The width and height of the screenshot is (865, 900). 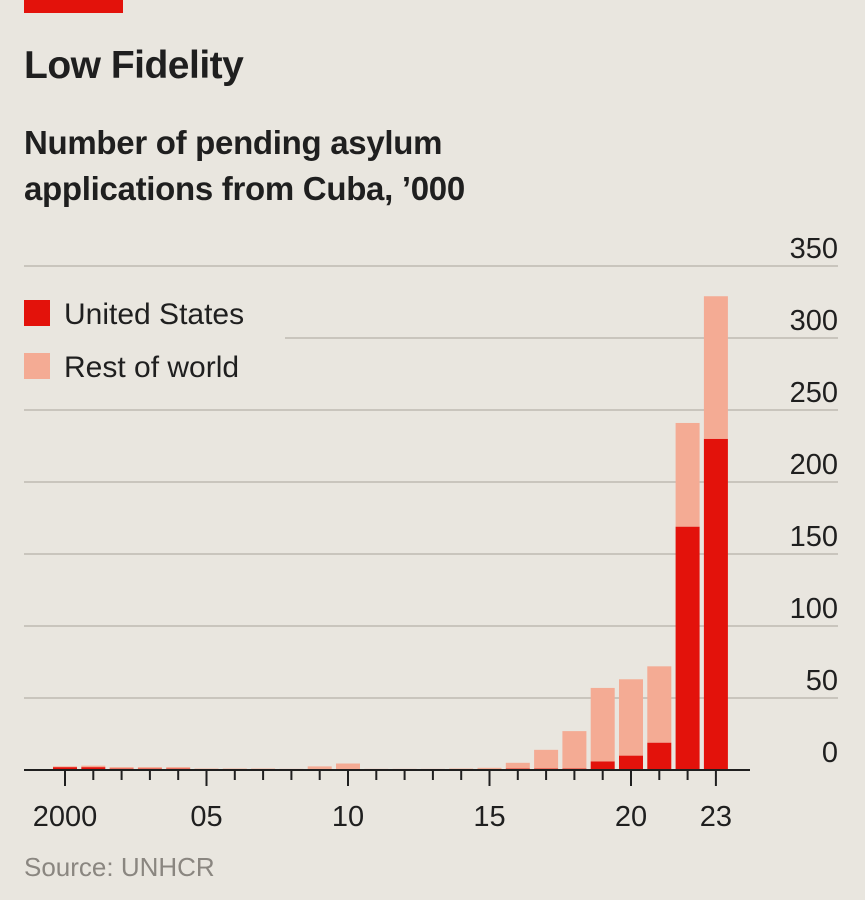 I want to click on bar-us-2000, so click(x=65, y=768).